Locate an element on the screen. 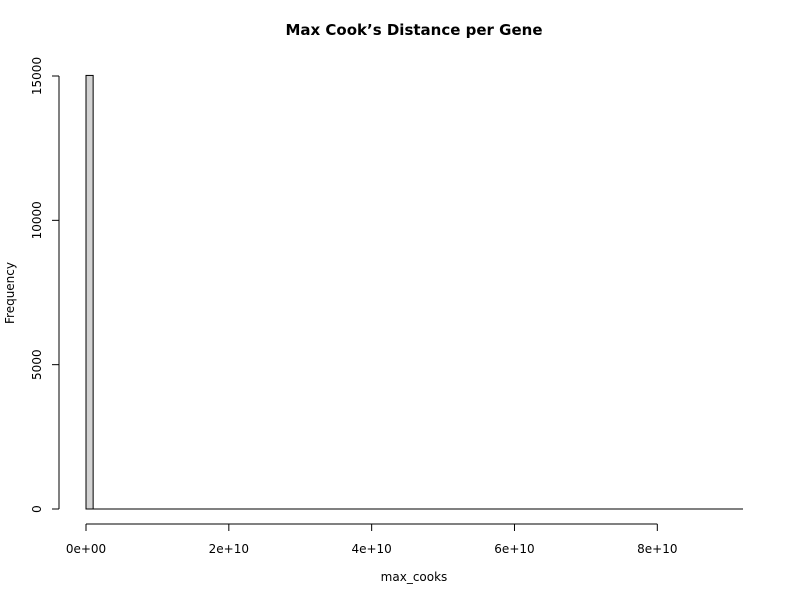  x-tick-label: 2e+10 is located at coordinates (229, 549).